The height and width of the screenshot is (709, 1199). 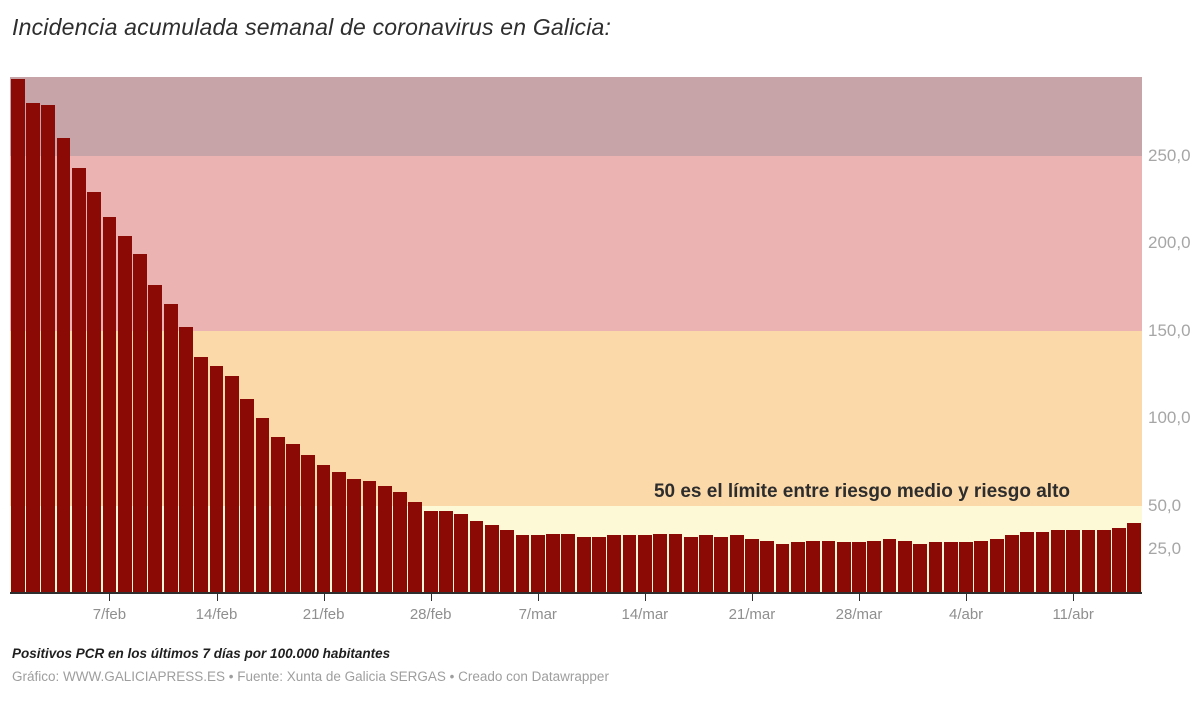 What do you see at coordinates (920, 568) in the screenshot?
I see `bar-1/abr` at bounding box center [920, 568].